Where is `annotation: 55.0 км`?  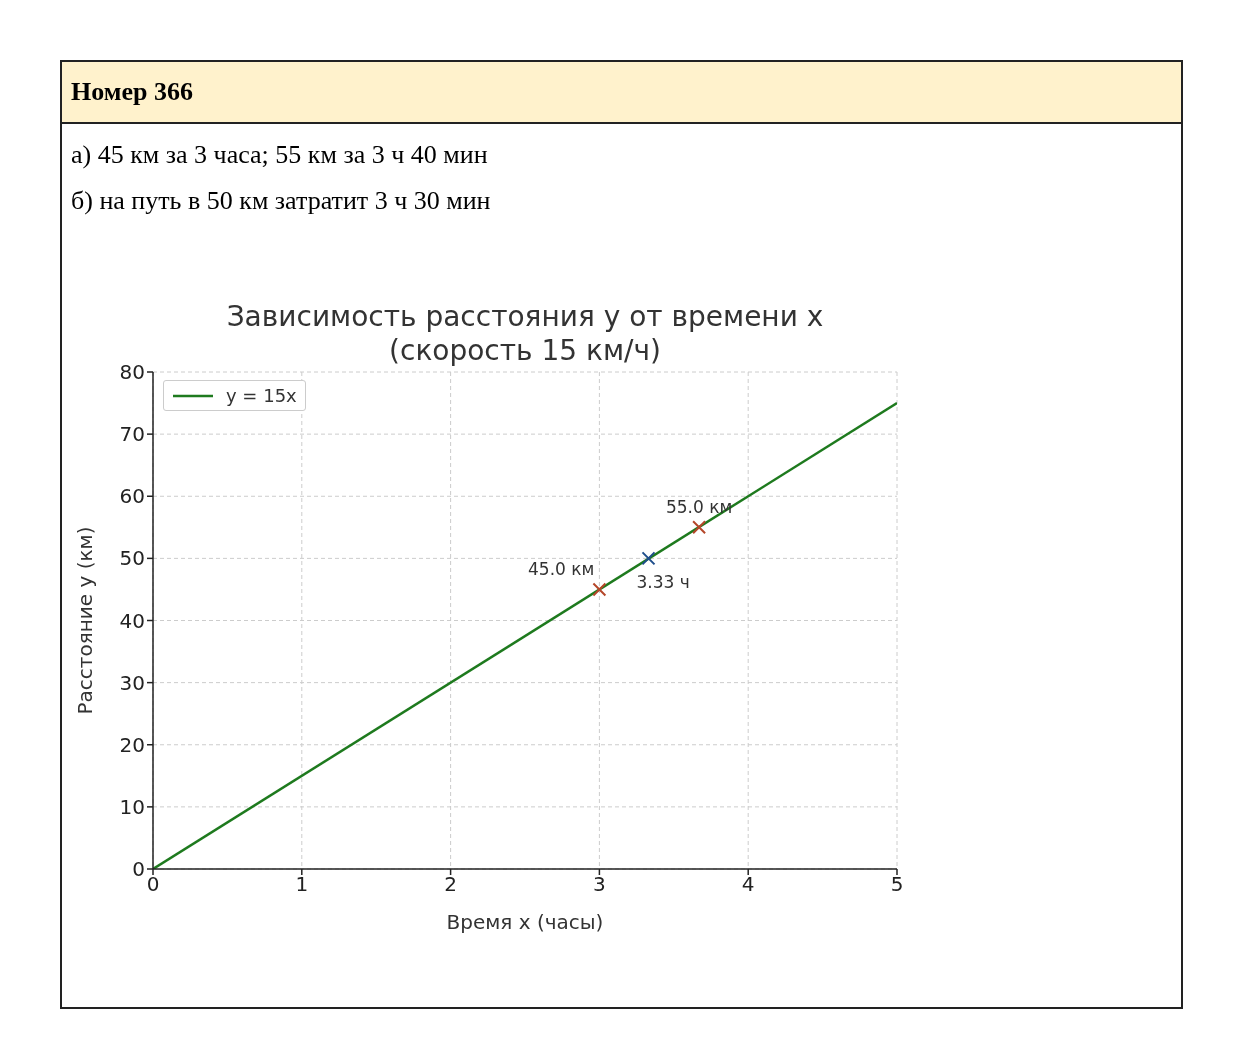
annotation: 55.0 км is located at coordinates (699, 507).